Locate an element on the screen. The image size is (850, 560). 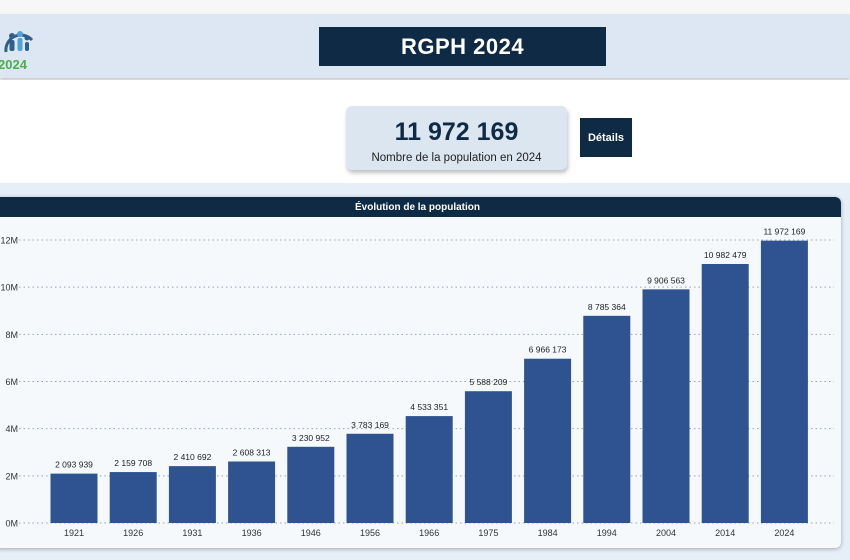
x-tick-label: 1946 is located at coordinates (311, 533).